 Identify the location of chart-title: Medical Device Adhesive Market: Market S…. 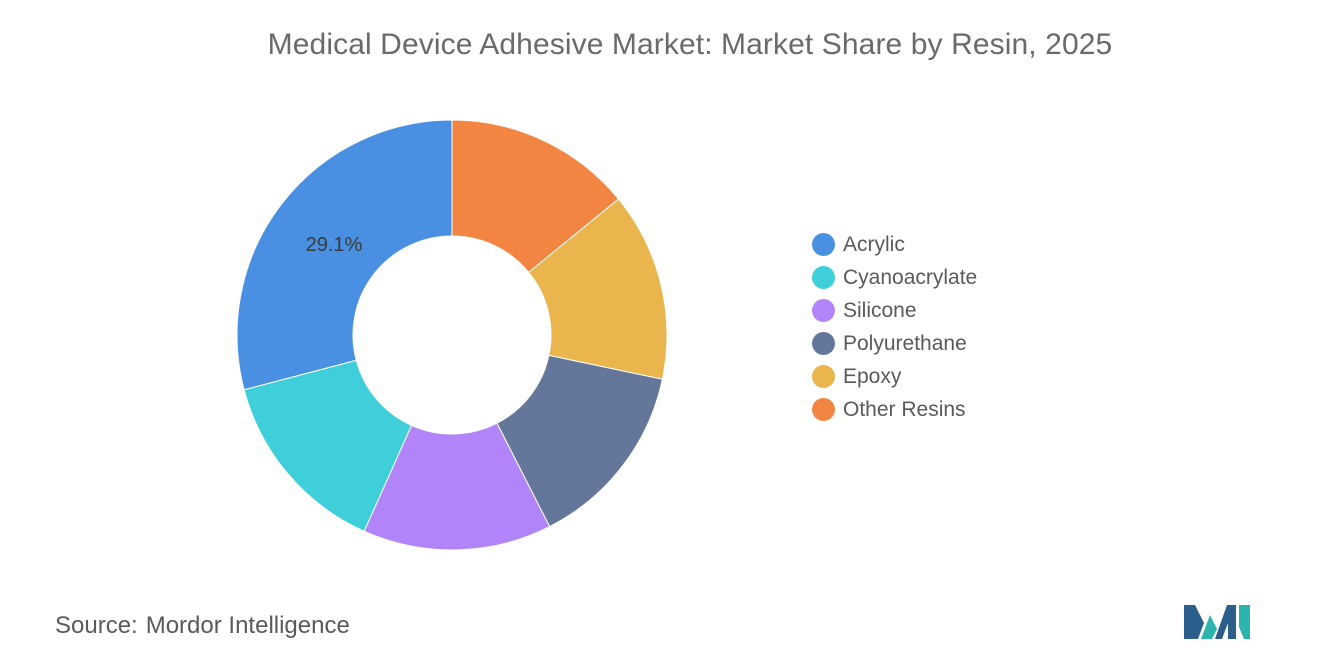
(690, 44).